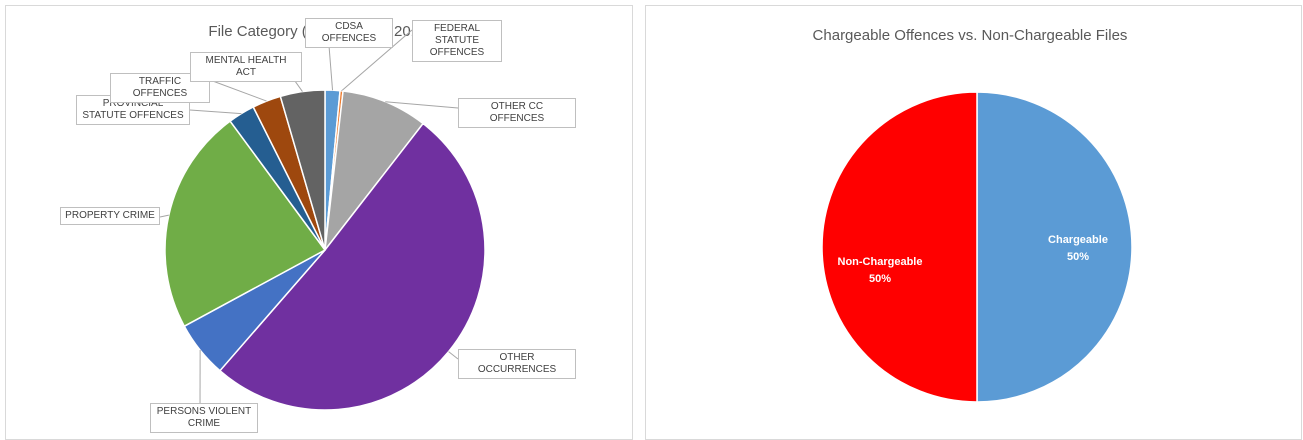 The height and width of the screenshot is (440, 1303). I want to click on slice-label: FEDERAL STATUTE OFFENCES, so click(457, 41).